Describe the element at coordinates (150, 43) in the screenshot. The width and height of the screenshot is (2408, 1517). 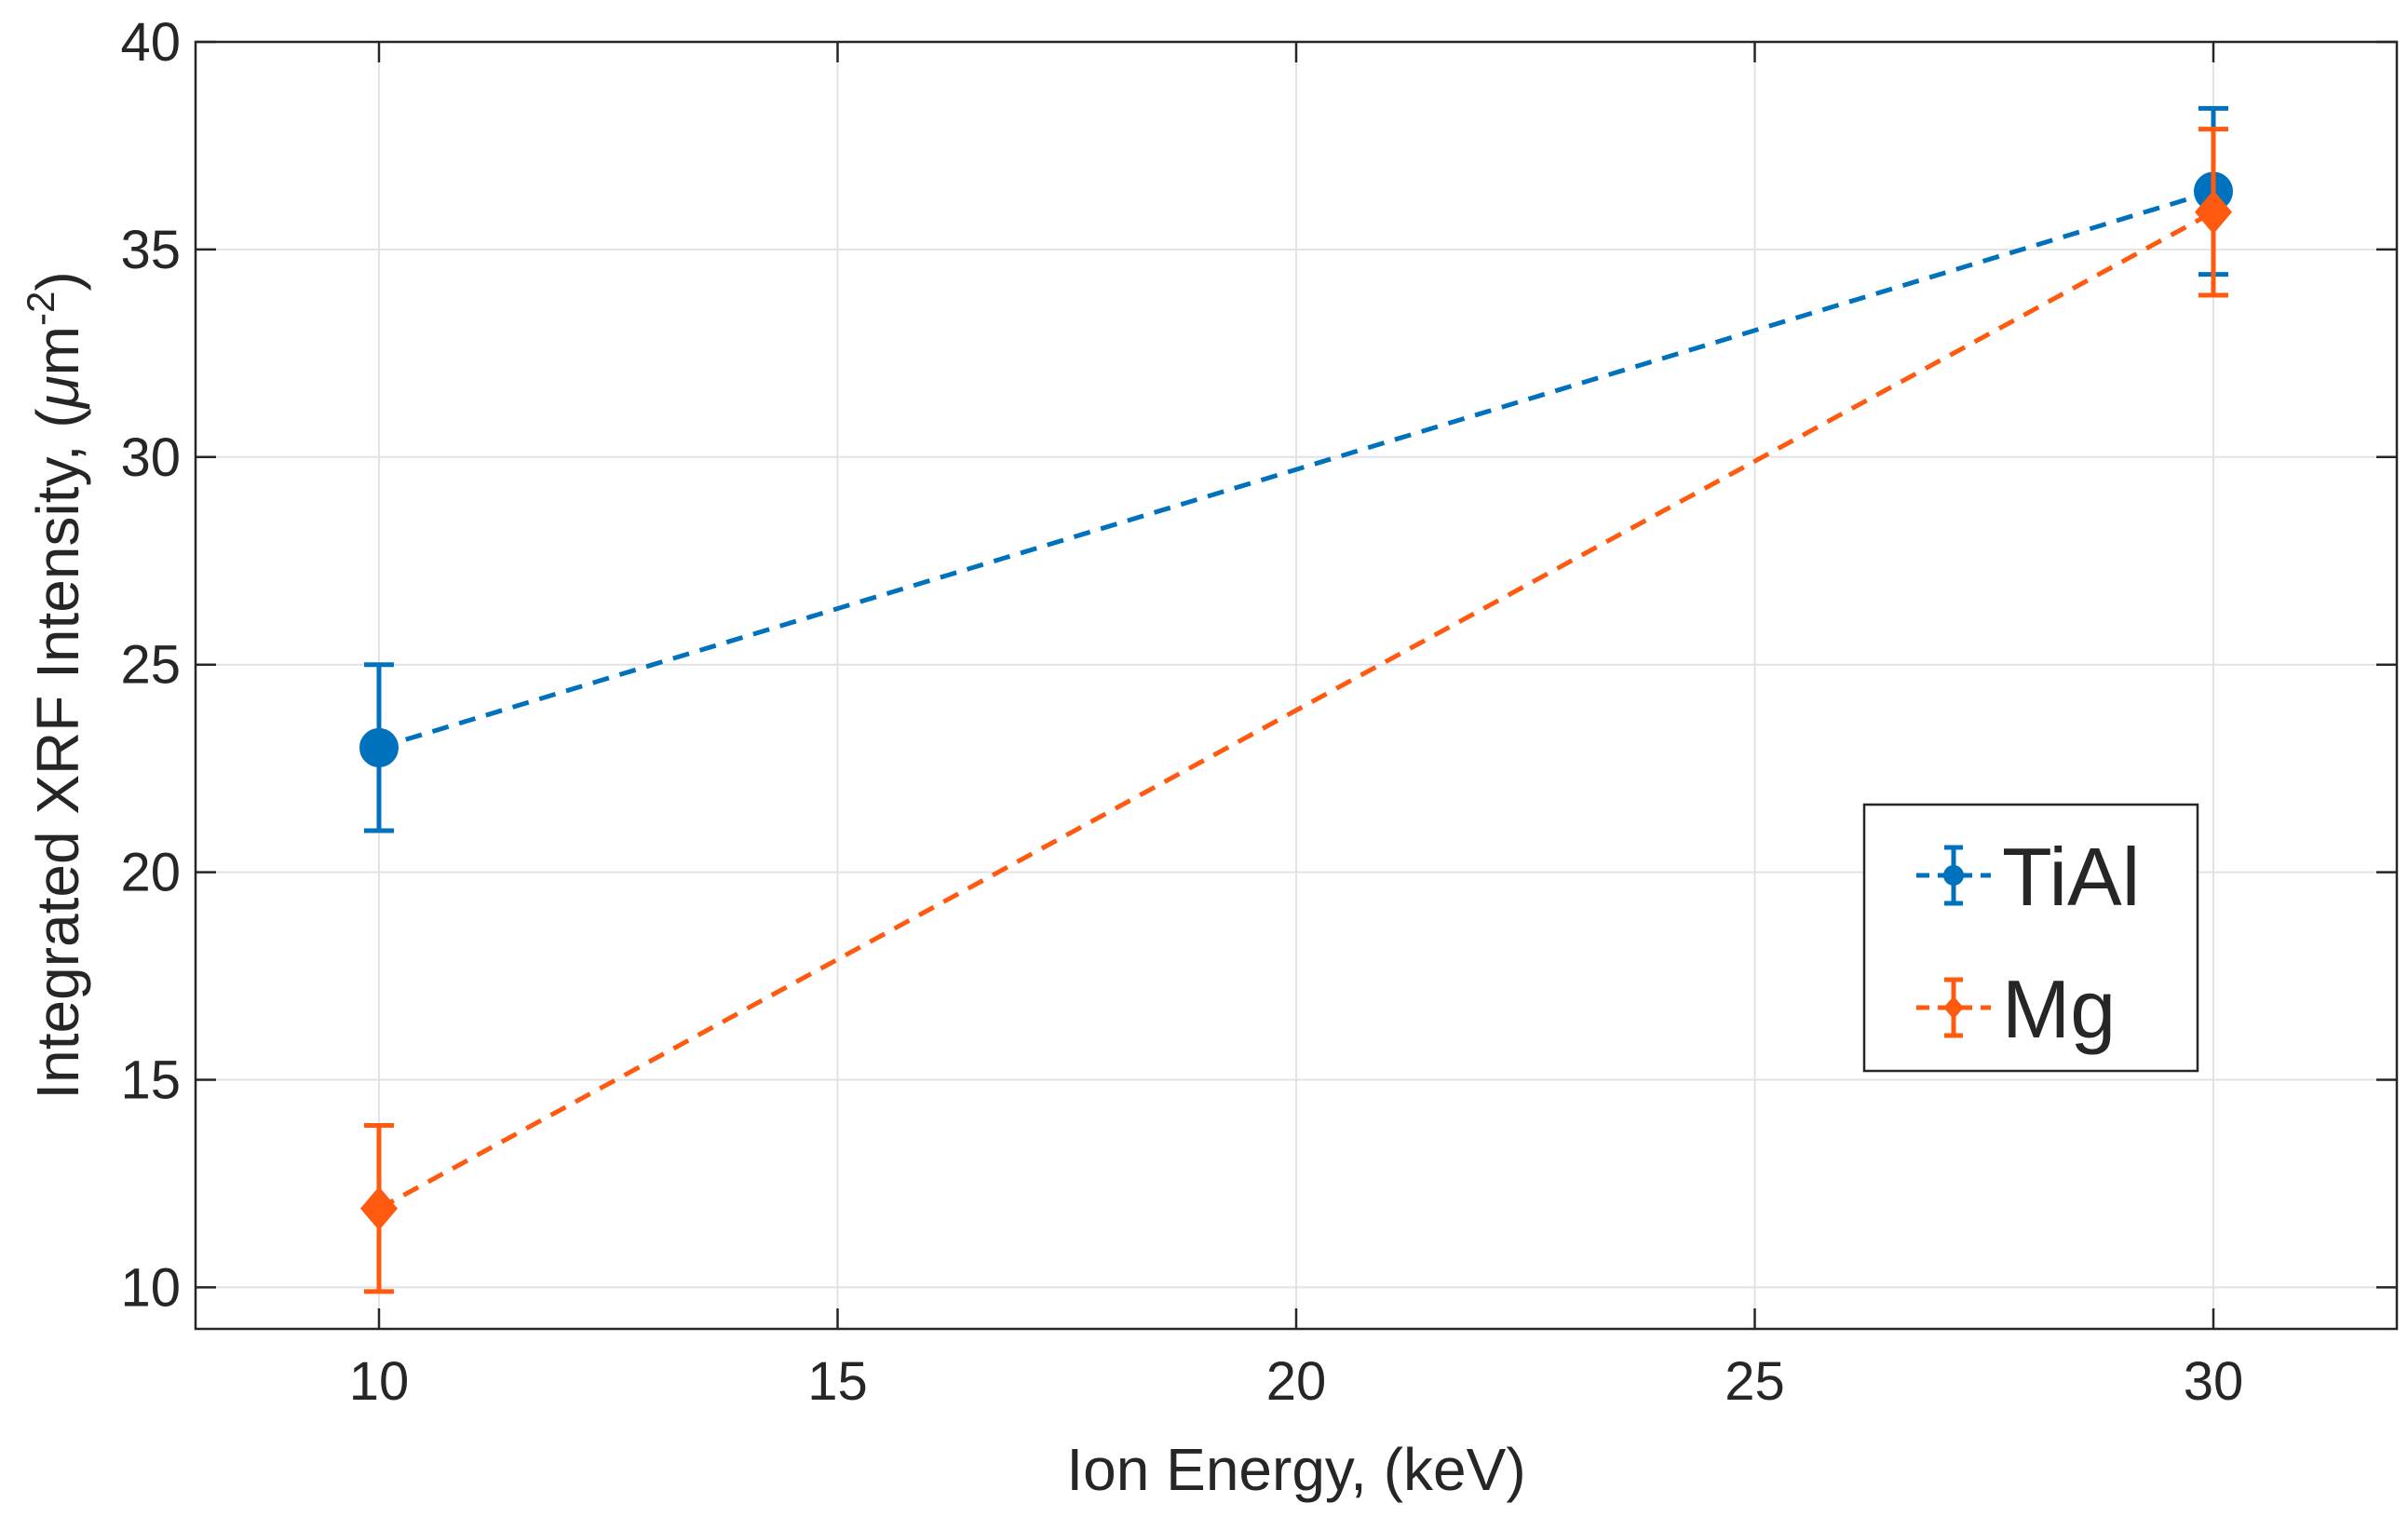
I see `y-tick-label: 40` at that location.